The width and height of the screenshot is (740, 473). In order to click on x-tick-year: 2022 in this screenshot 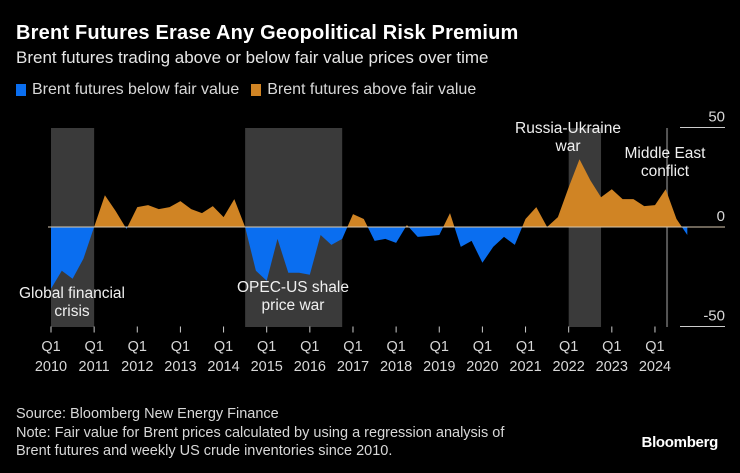, I will do `click(569, 367)`.